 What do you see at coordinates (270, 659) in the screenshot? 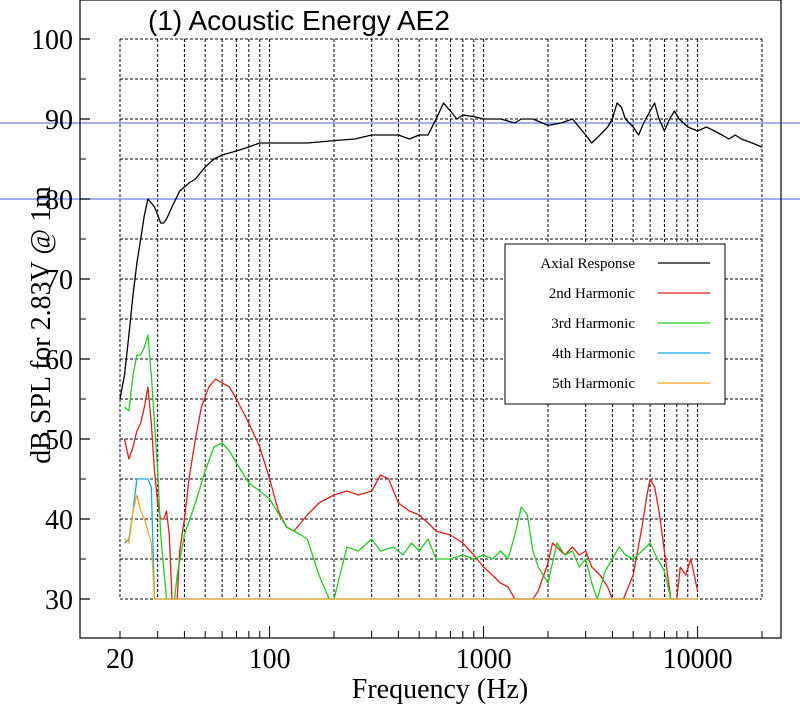
I see `x-tick-label: 100` at bounding box center [270, 659].